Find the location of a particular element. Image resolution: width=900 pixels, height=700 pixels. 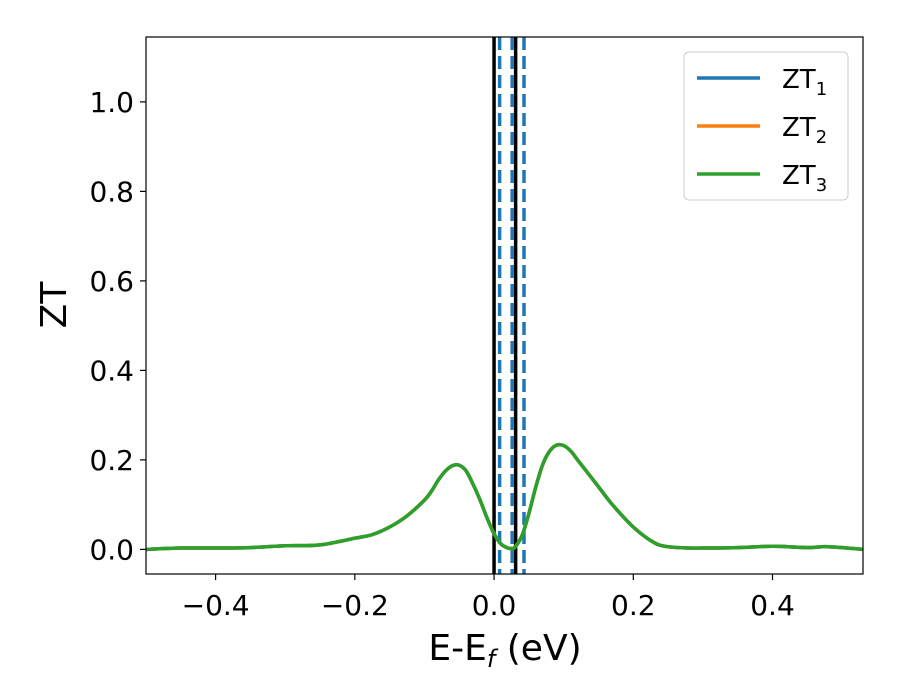

x-tick-label: 0.0 is located at coordinates (494, 605).